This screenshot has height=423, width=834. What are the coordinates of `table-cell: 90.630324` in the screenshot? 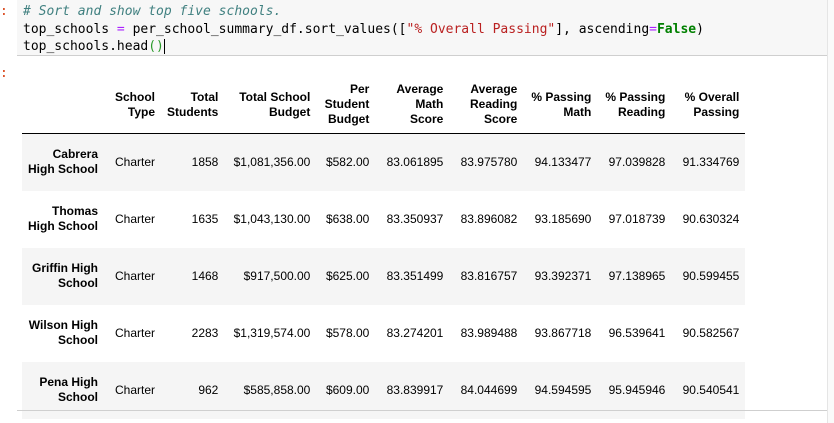 It's located at (711, 219).